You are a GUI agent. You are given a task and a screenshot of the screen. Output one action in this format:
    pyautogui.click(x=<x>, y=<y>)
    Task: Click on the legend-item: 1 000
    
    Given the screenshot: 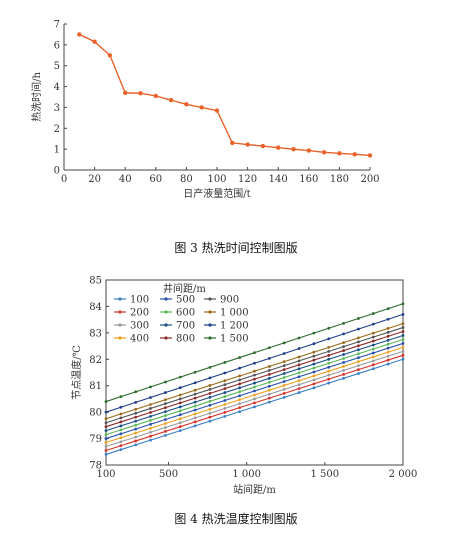 What is the action you would take?
    pyautogui.click(x=226, y=313)
    